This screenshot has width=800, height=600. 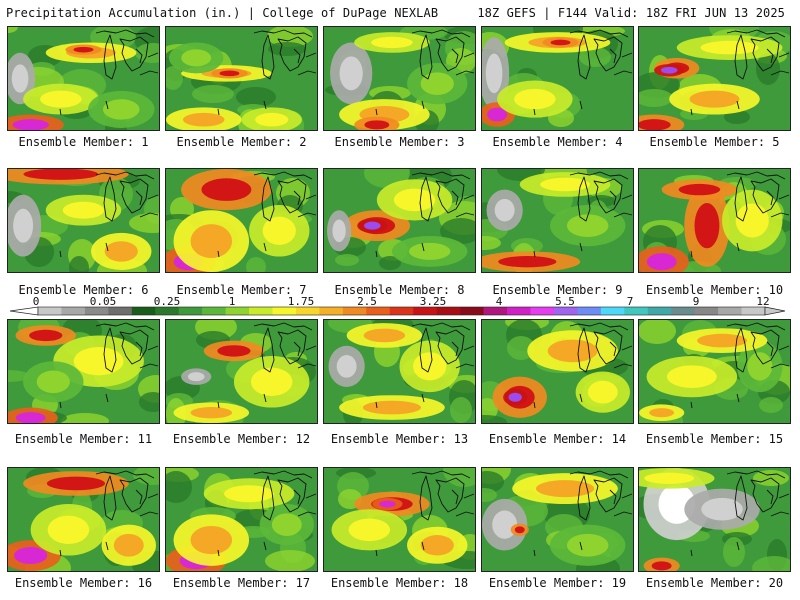 What do you see at coordinates (83, 583) in the screenshot?
I see `ensemble-member-label: Ensemble Member: 16` at bounding box center [83, 583].